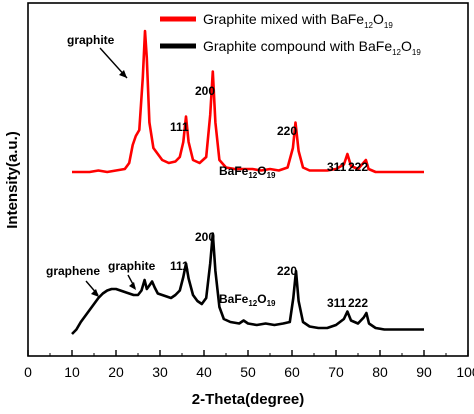 This screenshot has height=414, width=474. What do you see at coordinates (28, 372) in the screenshot?
I see `x-tick-label: 0` at bounding box center [28, 372].